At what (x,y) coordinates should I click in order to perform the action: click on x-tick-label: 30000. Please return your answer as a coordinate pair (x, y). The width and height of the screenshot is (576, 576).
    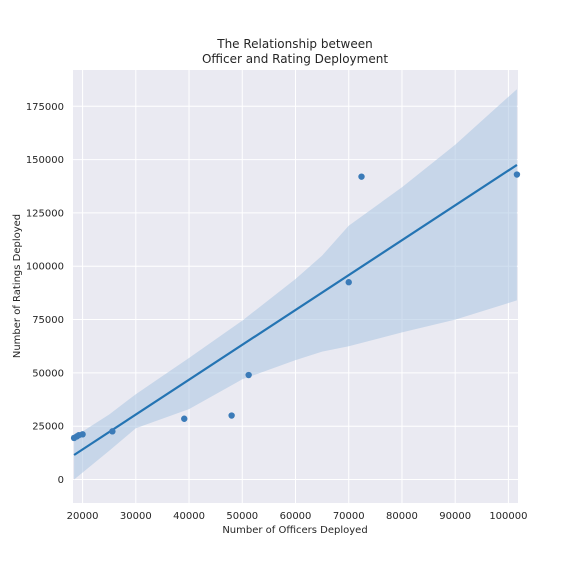
    Looking at the image, I should click on (136, 516).